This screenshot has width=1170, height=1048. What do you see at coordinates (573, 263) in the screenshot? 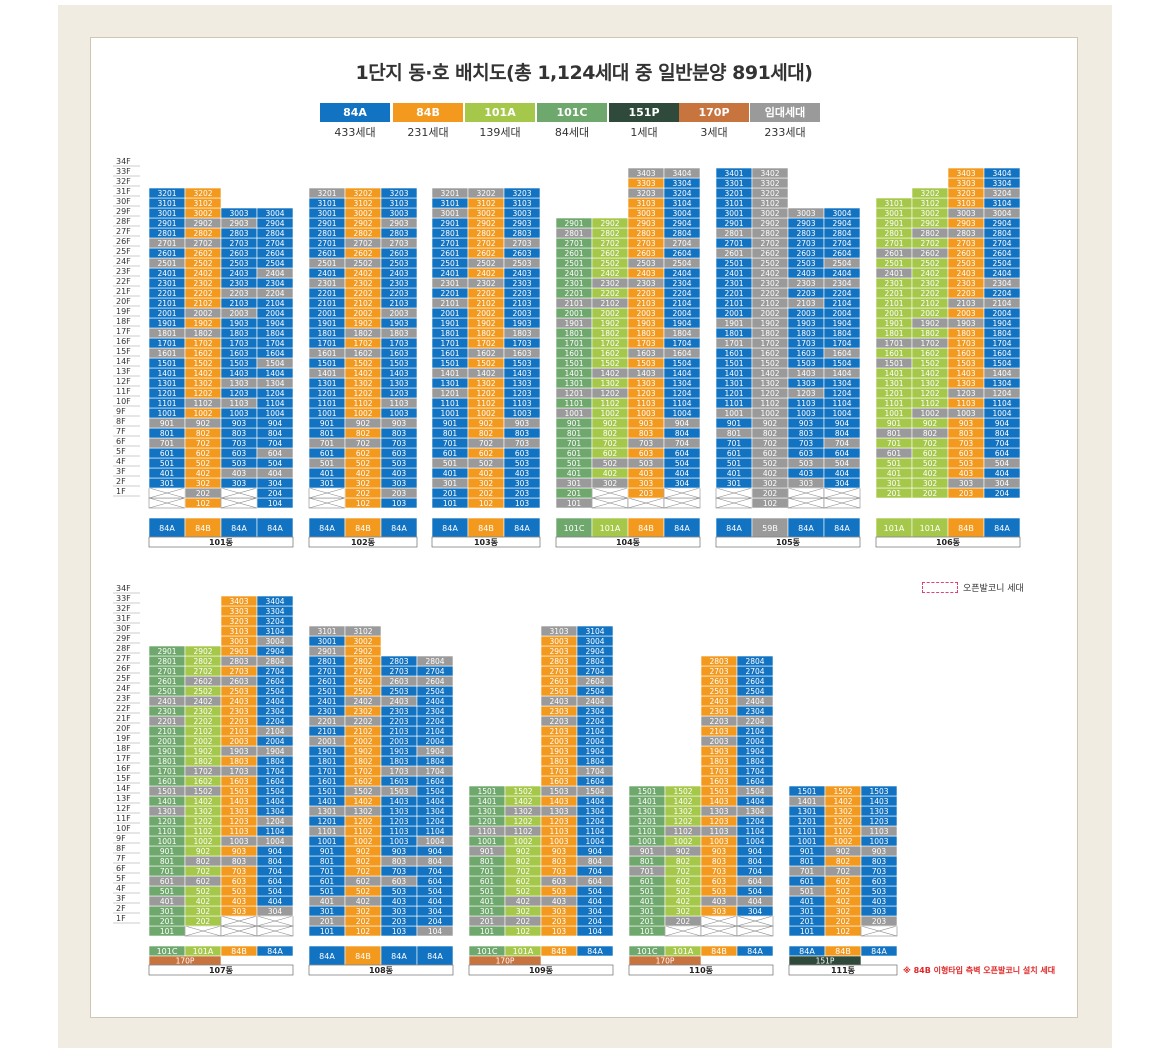
I see `unit-number: 2501` at bounding box center [573, 263].